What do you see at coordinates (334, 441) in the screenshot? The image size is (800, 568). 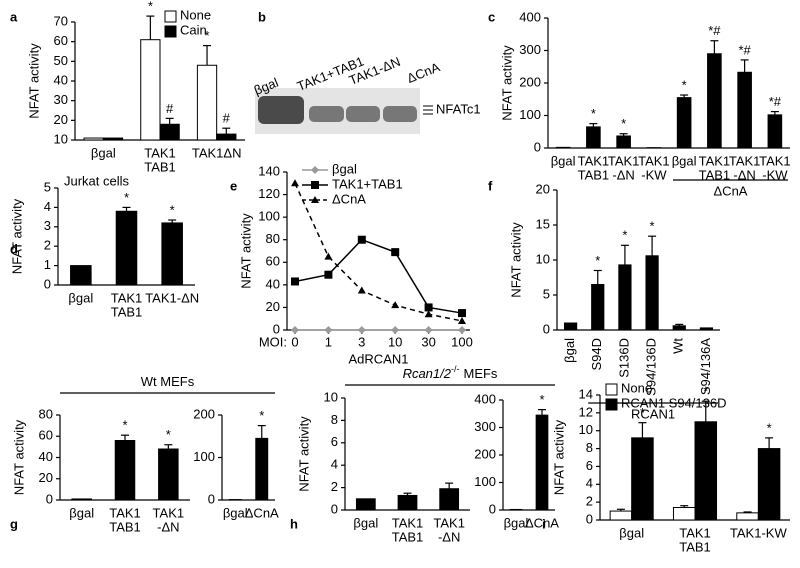 I see `y-tick-label: 6` at bounding box center [334, 441].